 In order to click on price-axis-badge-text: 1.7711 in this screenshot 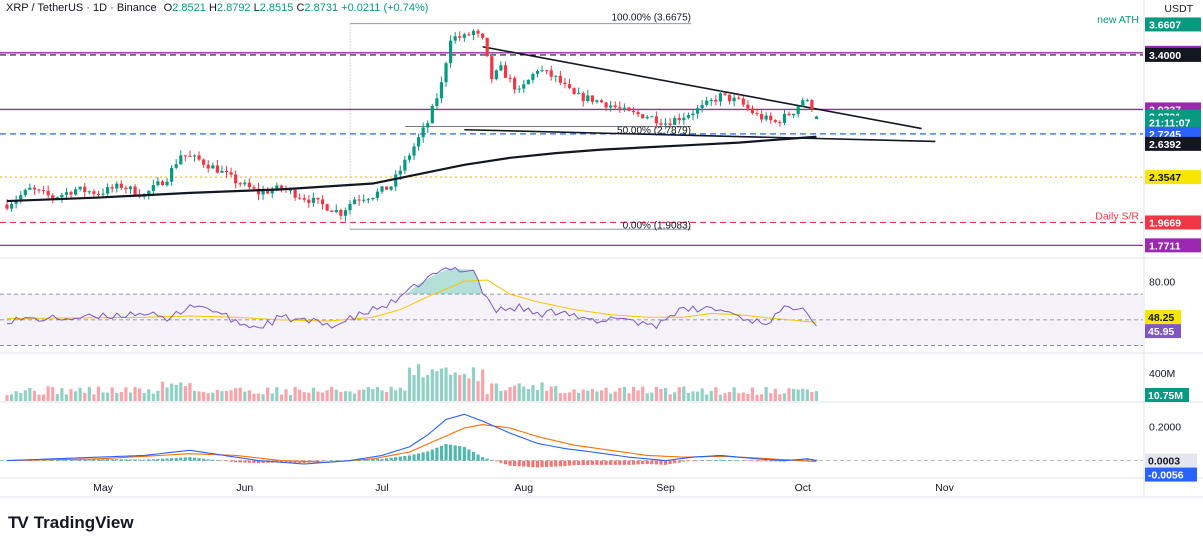, I will do `click(1165, 246)`.